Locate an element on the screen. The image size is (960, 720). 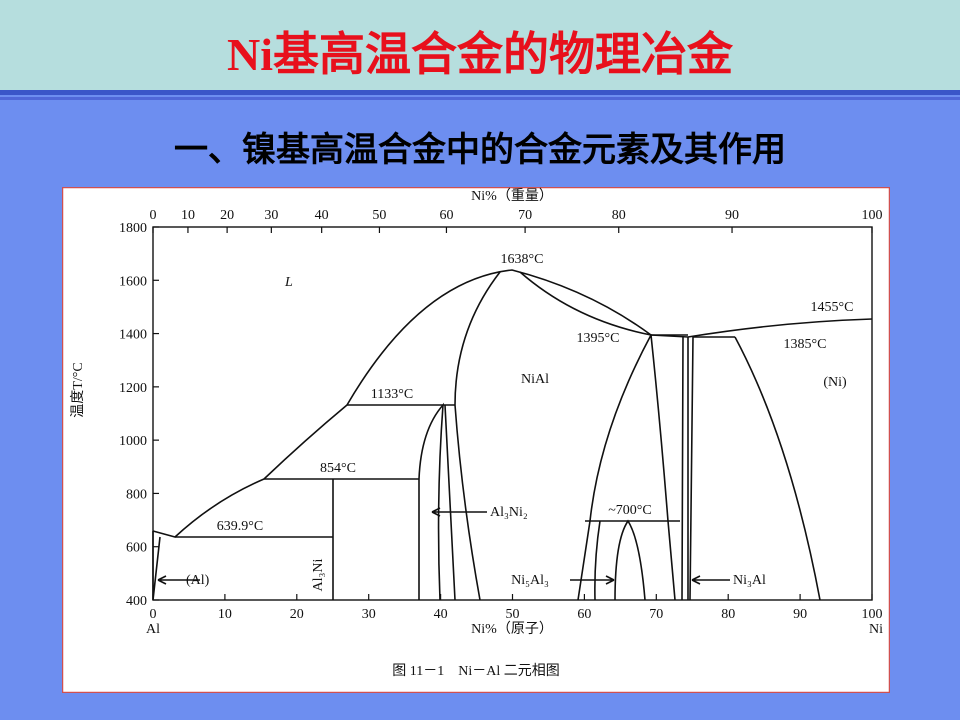
annotation: Ni₃Al is located at coordinates (749, 580).